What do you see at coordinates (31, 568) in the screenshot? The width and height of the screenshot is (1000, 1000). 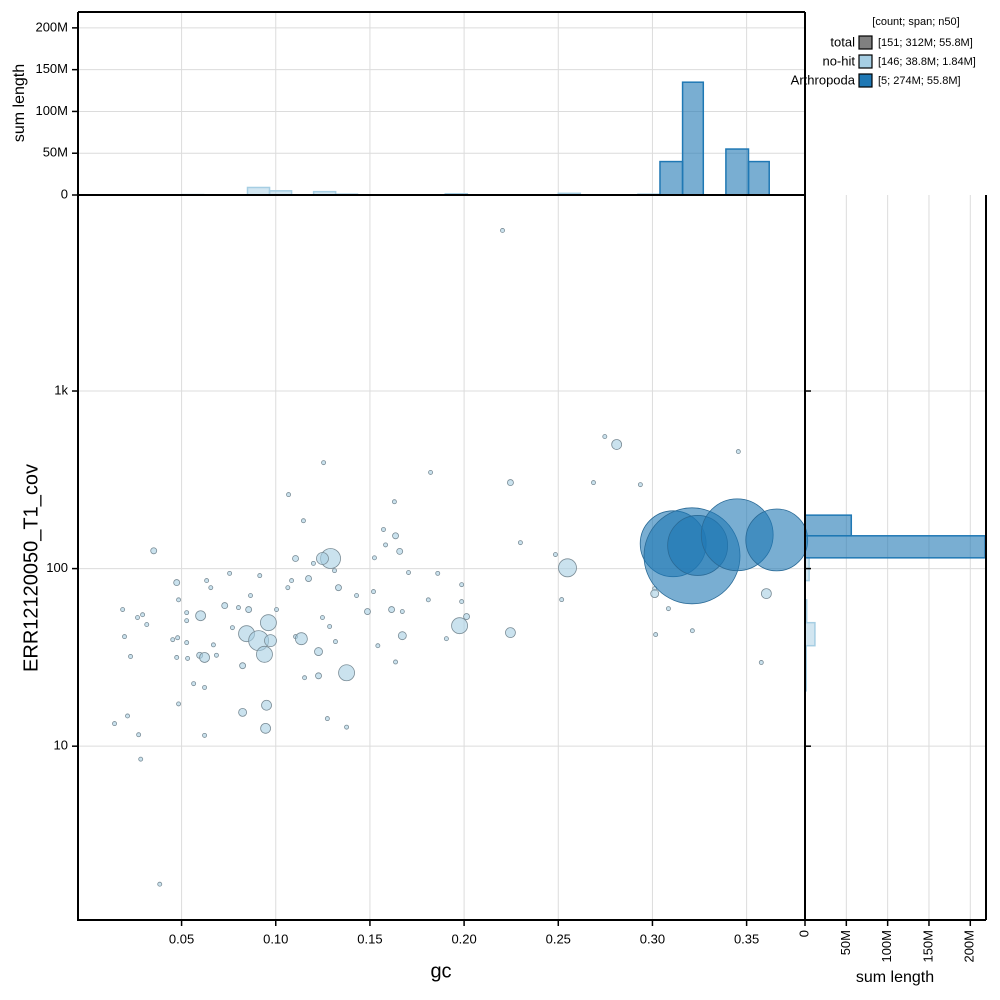 I see `y-axis-label: ERR12120050_T1_cov` at bounding box center [31, 568].